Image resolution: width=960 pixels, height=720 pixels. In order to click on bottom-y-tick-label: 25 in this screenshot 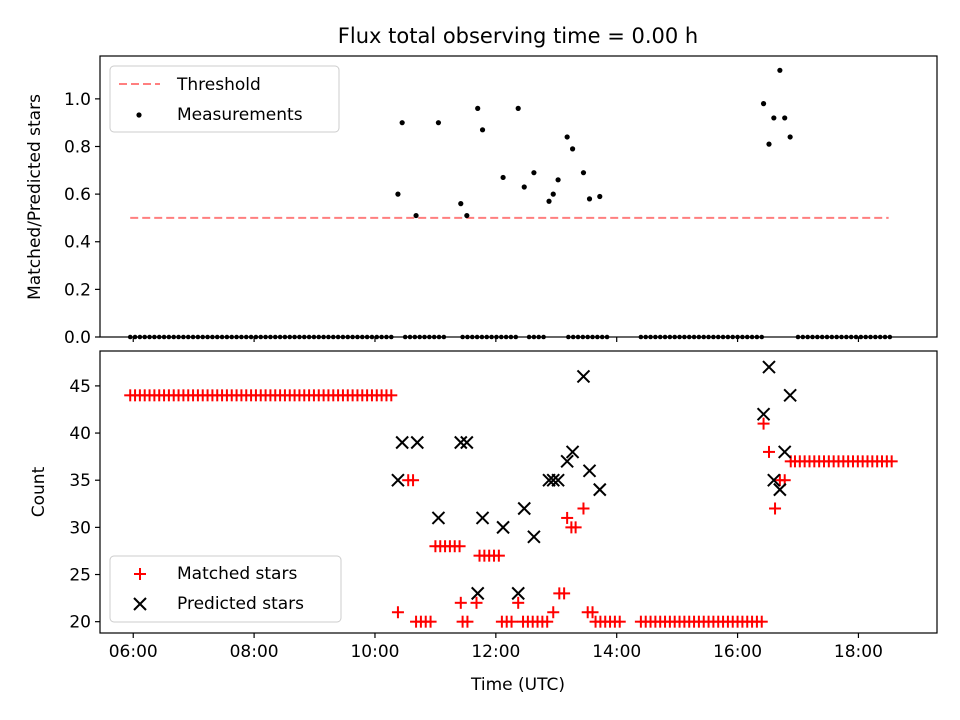, I will do `click(80, 576)`.